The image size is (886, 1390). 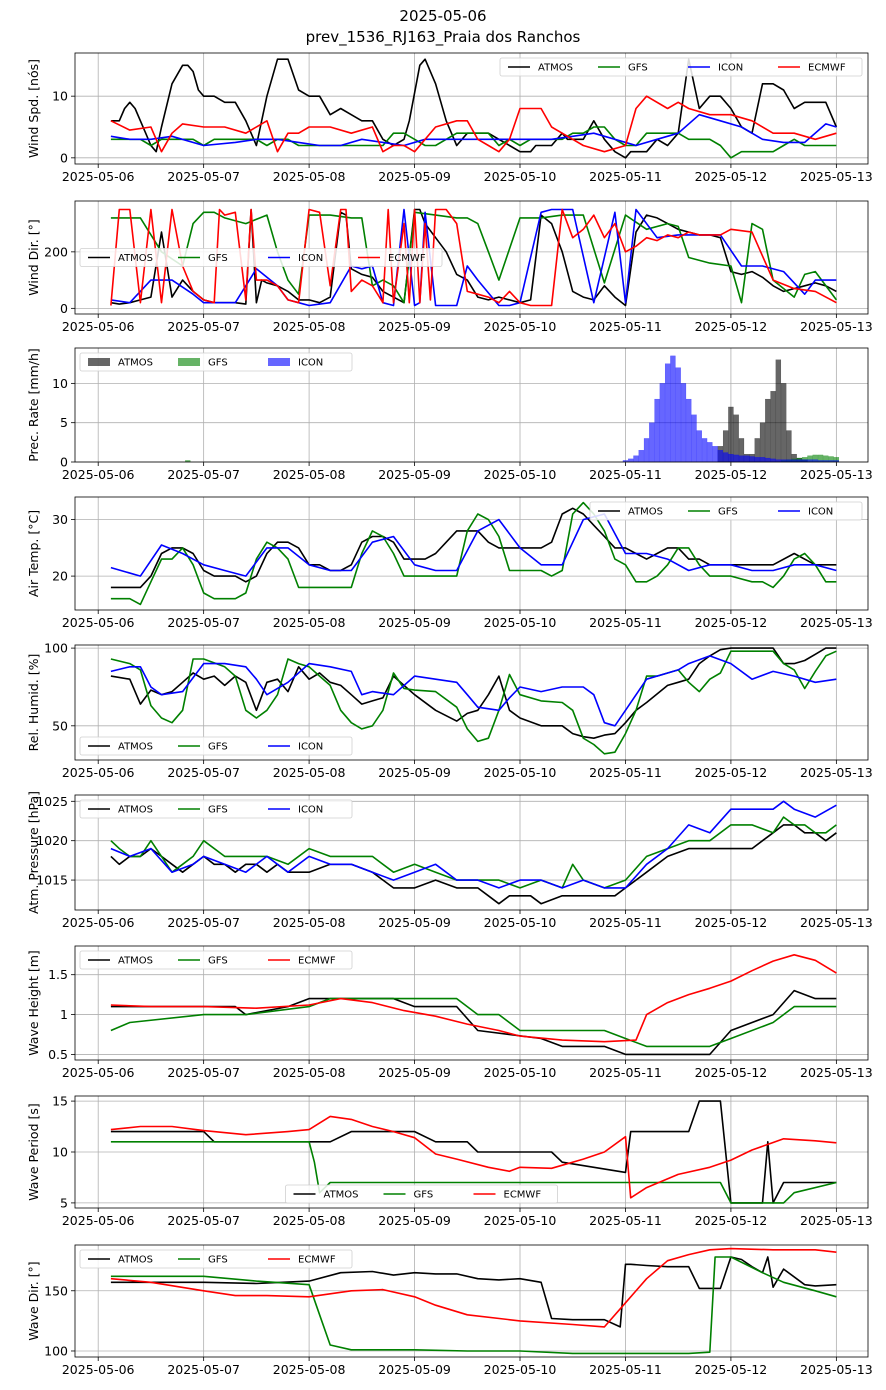 I want to click on y-axis-label: Atm. Pressure [hPa], so click(x=33, y=852).